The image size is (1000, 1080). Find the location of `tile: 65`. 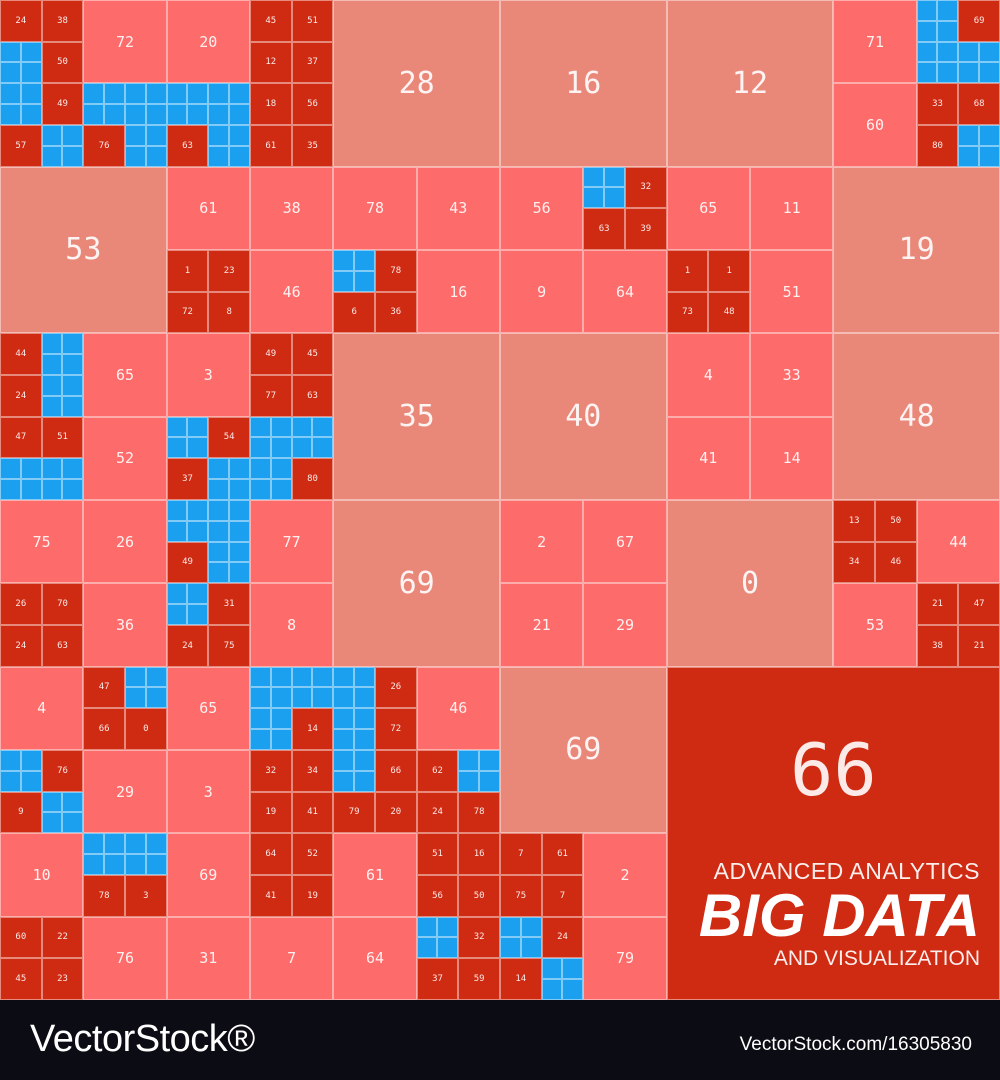

tile: 65 is located at coordinates (208, 708).